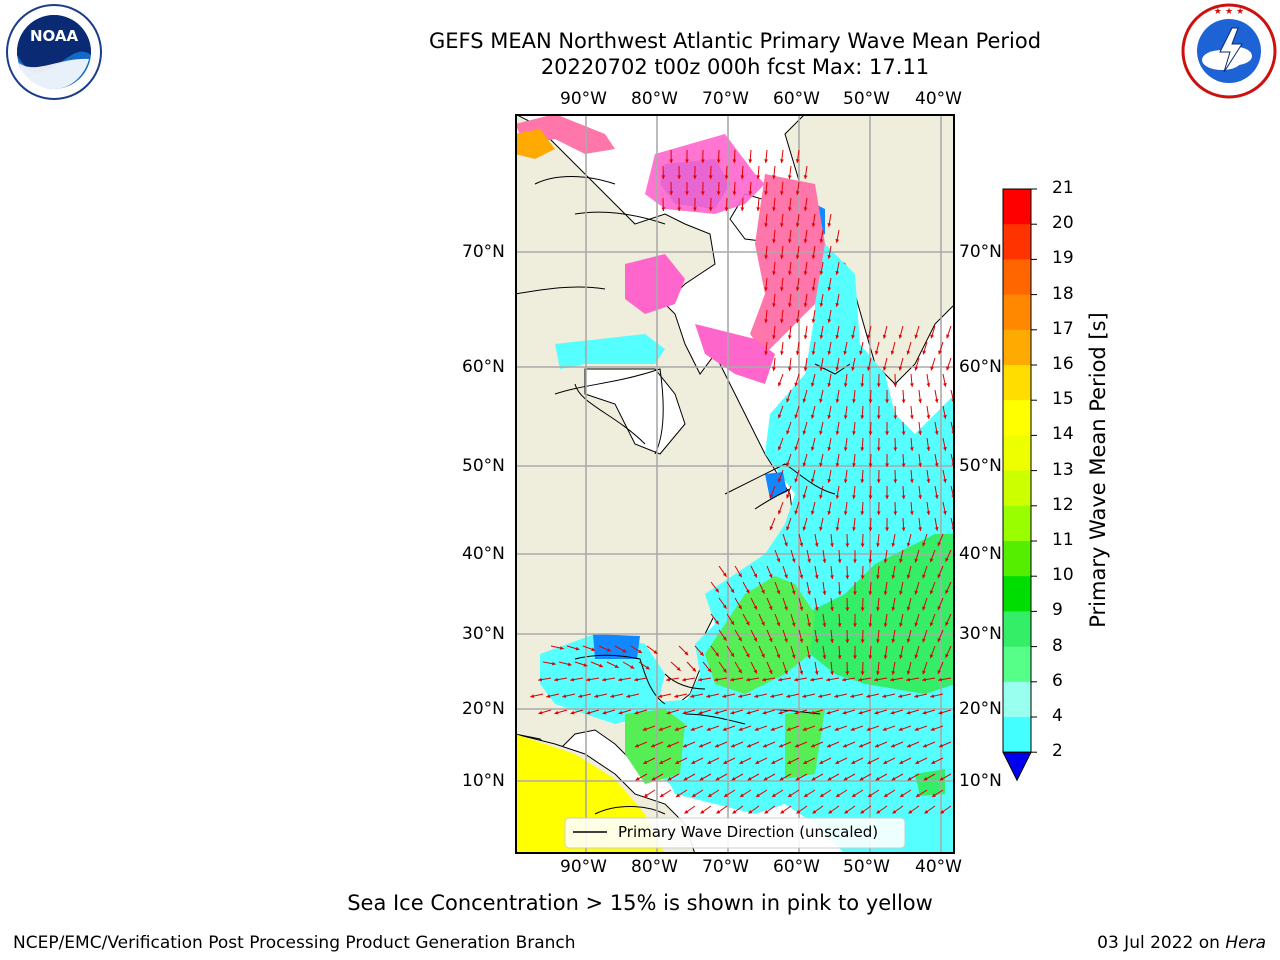 The image size is (1280, 960). Describe the element at coordinates (787, 264) in the screenshot. I see `sea-ice-labrador-pink` at that location.